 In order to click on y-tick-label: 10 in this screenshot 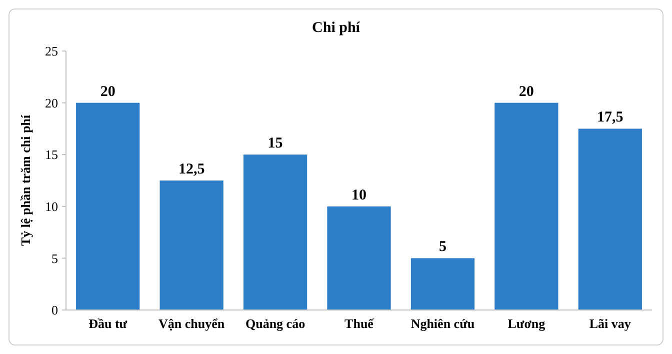, I will do `click(51, 206)`.